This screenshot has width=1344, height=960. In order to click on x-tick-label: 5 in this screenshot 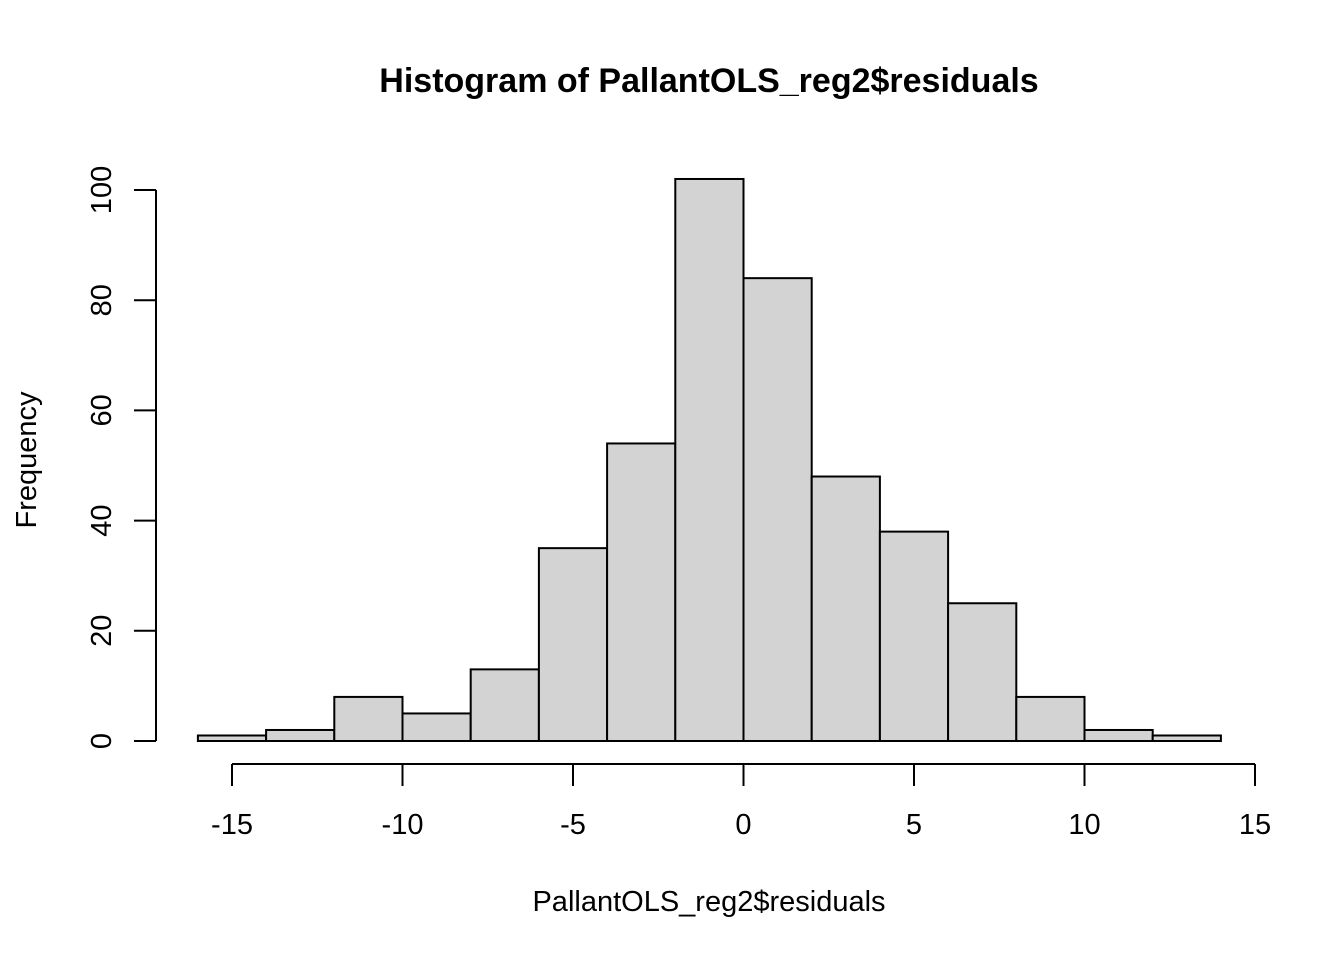, I will do `click(914, 825)`.